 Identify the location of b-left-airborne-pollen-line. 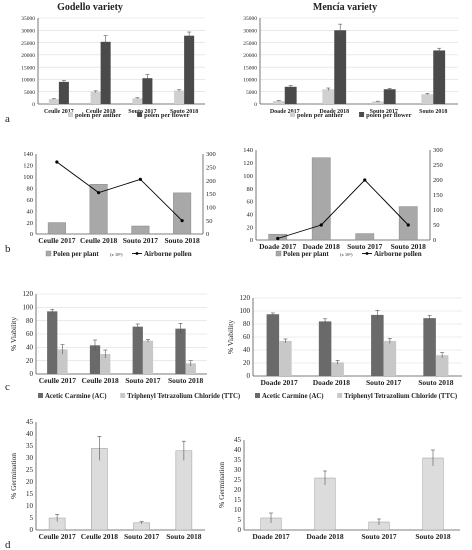
(119, 191).